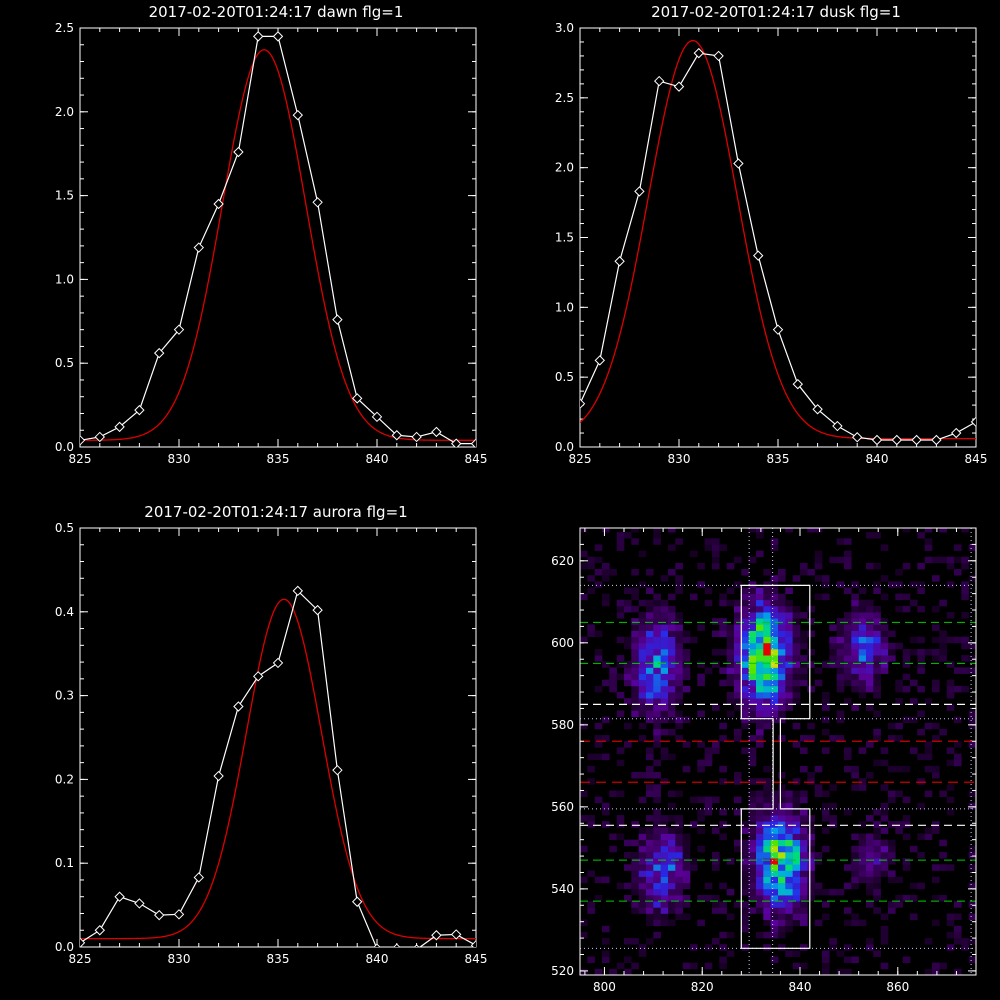 The image size is (1000, 1000). What do you see at coordinates (64, 279) in the screenshot?
I see `y-tick-label: 1.0` at bounding box center [64, 279].